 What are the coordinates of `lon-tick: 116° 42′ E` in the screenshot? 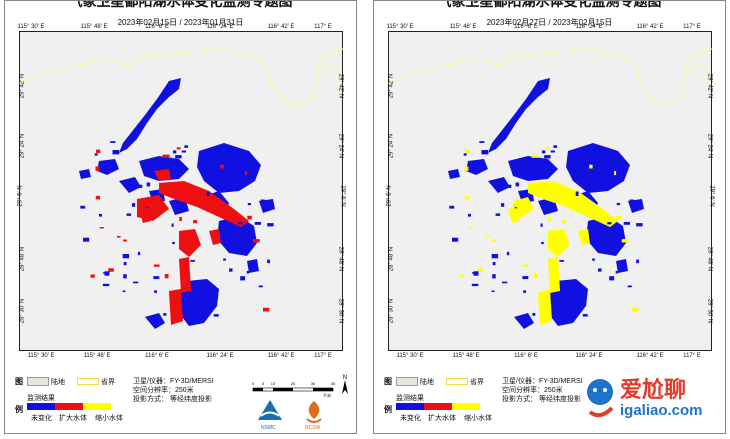 It's located at (281, 356).